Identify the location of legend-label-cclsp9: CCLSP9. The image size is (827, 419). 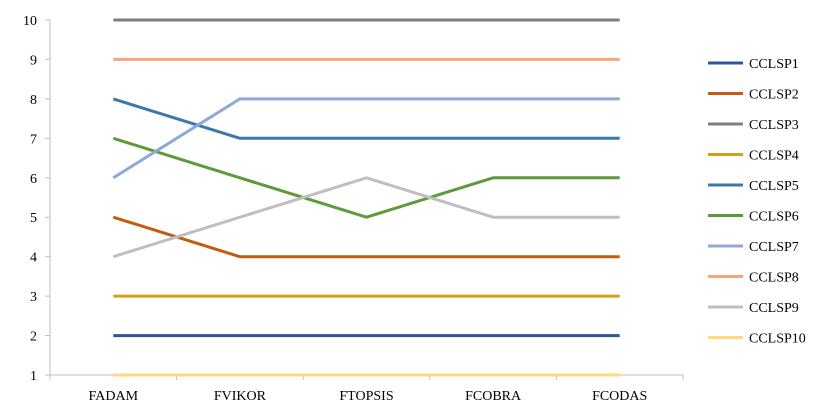
(774, 308).